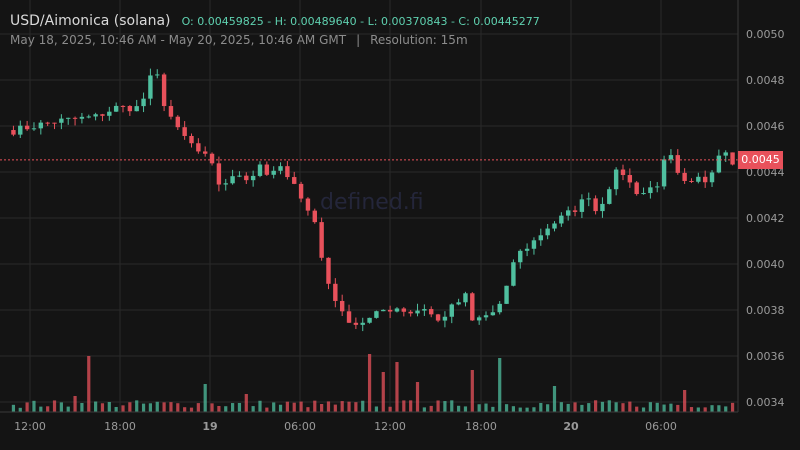 Image resolution: width=800 pixels, height=450 pixels. I want to click on price-tick-label: 0.0048, so click(765, 80).